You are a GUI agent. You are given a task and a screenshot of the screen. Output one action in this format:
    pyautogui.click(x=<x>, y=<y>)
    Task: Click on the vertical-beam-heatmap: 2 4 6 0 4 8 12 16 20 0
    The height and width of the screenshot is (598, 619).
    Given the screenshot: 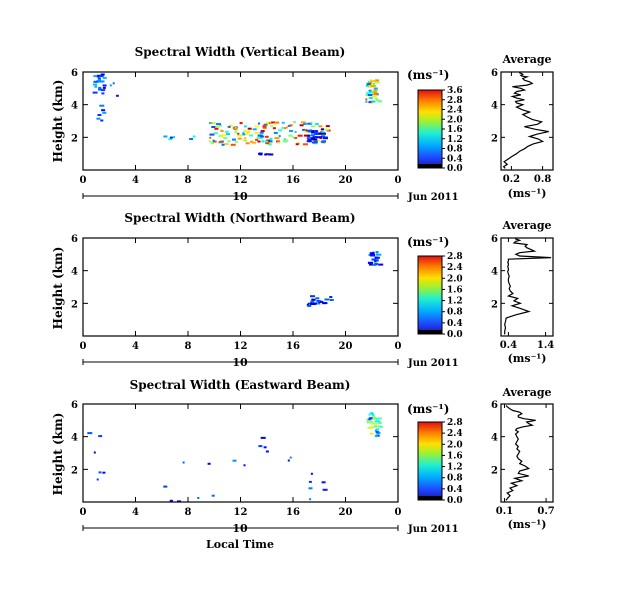 What is the action you would take?
    pyautogui.click(x=236, y=133)
    